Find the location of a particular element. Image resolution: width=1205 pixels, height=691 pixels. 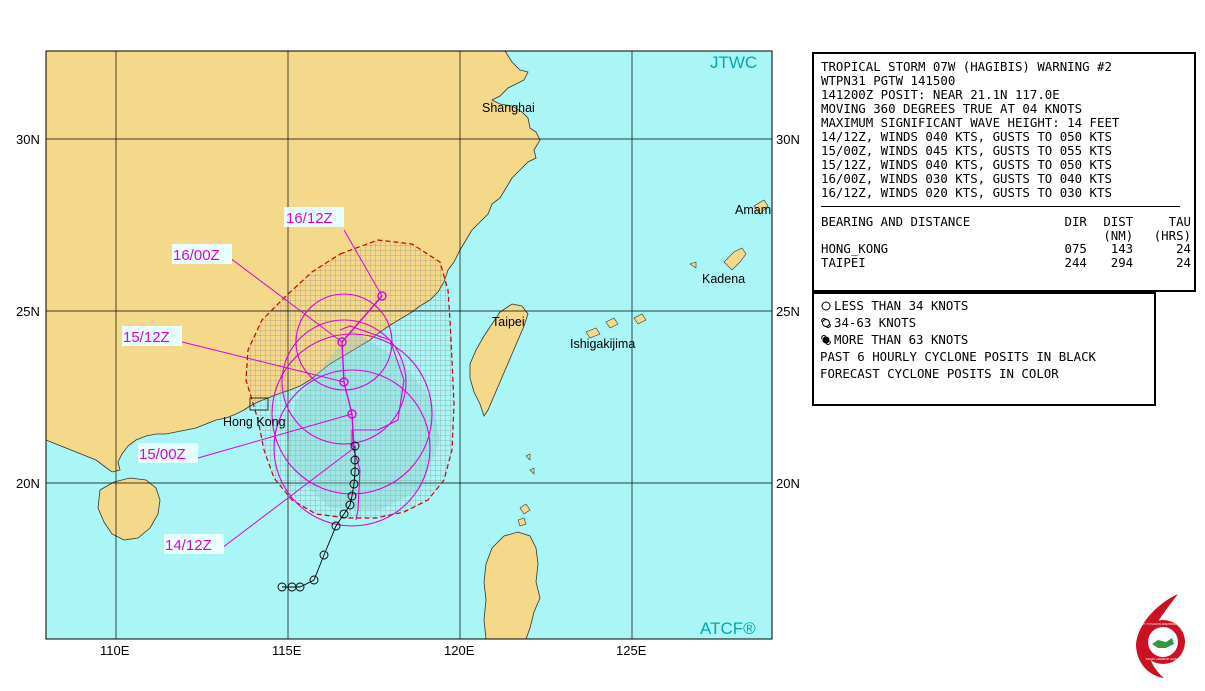

col-dist-header: DIST is located at coordinates (1118, 221).